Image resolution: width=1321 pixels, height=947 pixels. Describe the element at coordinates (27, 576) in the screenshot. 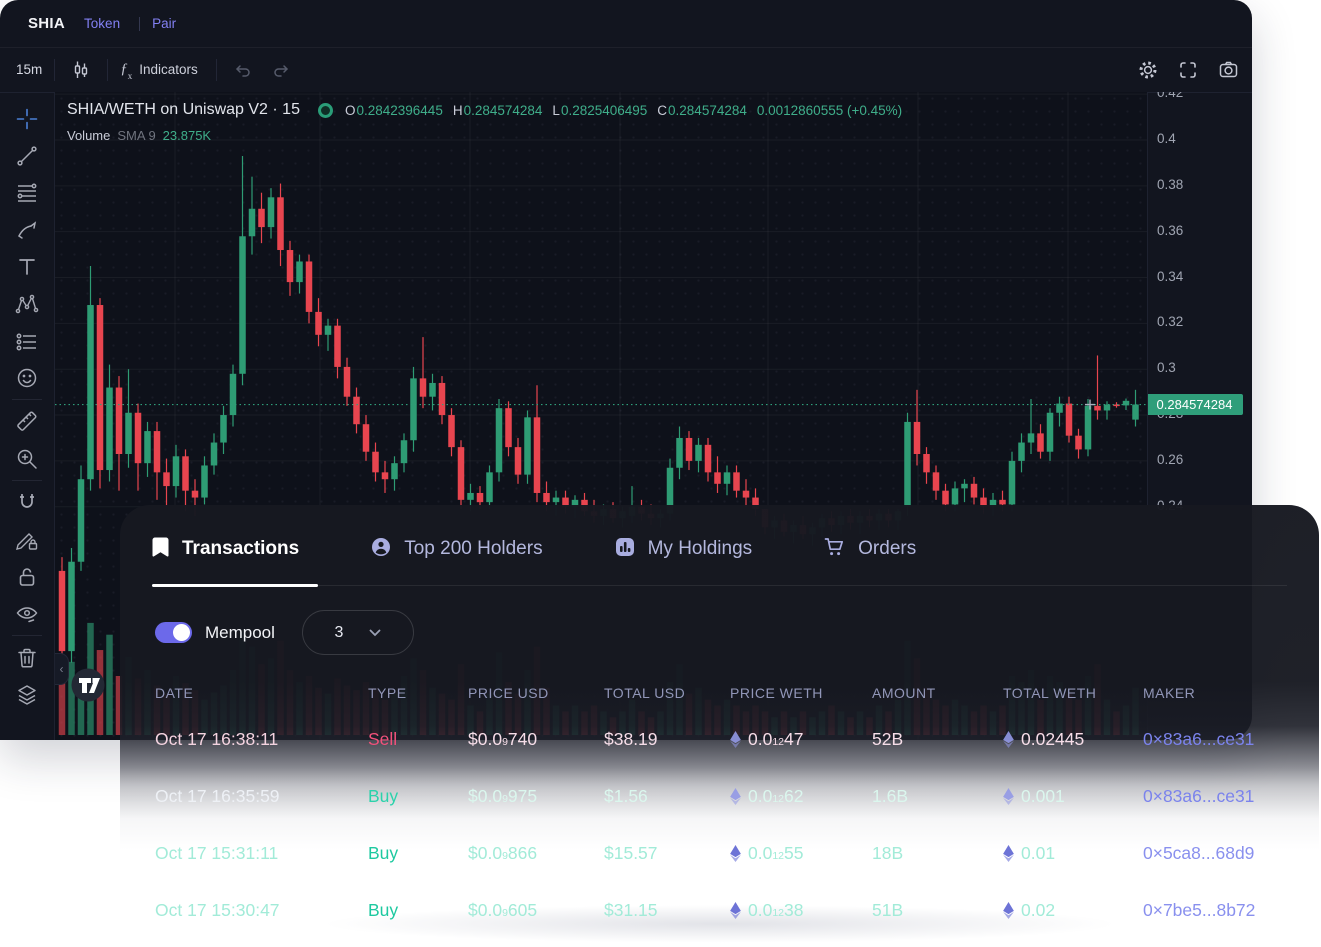

I see `unlock-tool-icon` at that location.